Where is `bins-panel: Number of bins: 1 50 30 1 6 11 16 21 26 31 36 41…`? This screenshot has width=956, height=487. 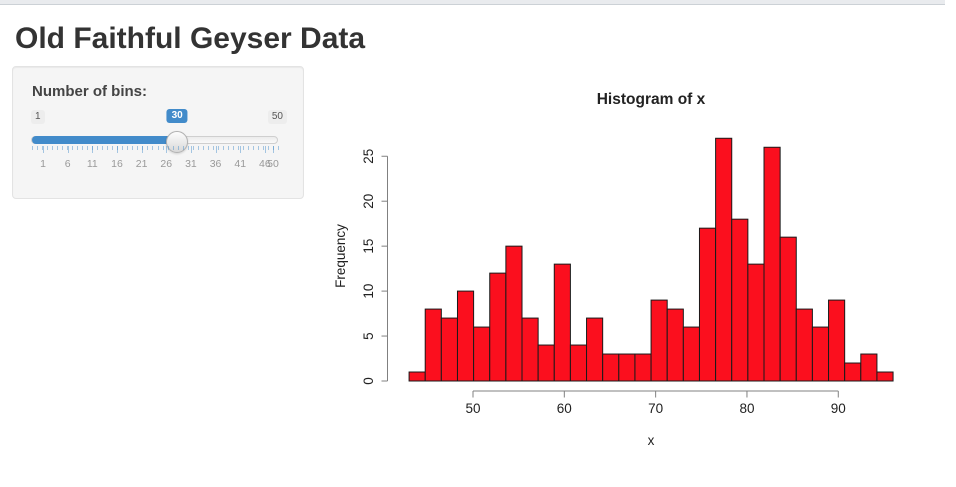
bins-panel: Number of bins: 1 50 30 1 6 11 16 21 26 31 36 41… is located at coordinates (158, 132).